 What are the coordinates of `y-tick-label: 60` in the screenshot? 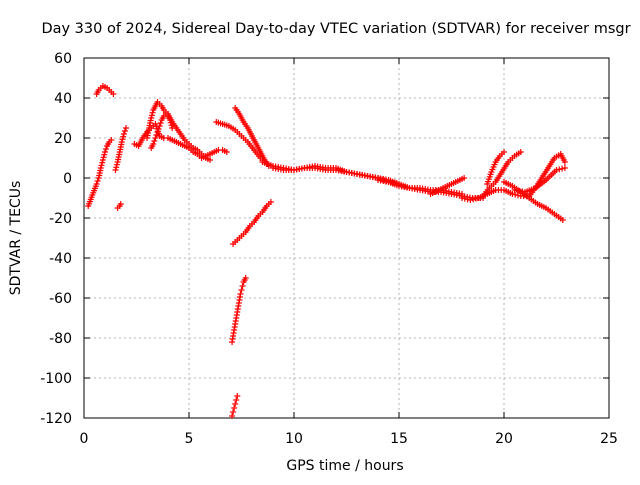 It's located at (63, 59).